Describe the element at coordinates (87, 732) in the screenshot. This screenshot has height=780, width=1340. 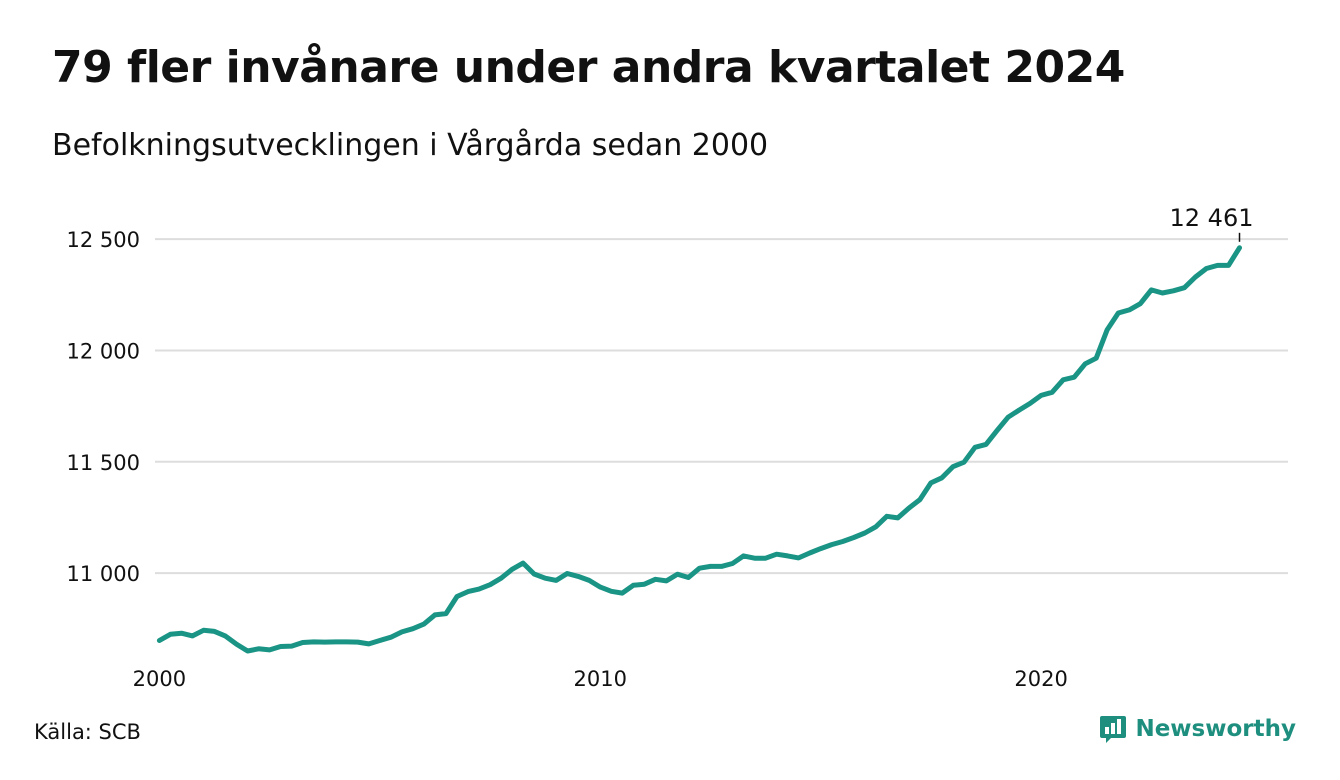
I see `source-note: Källa: SCB` at that location.